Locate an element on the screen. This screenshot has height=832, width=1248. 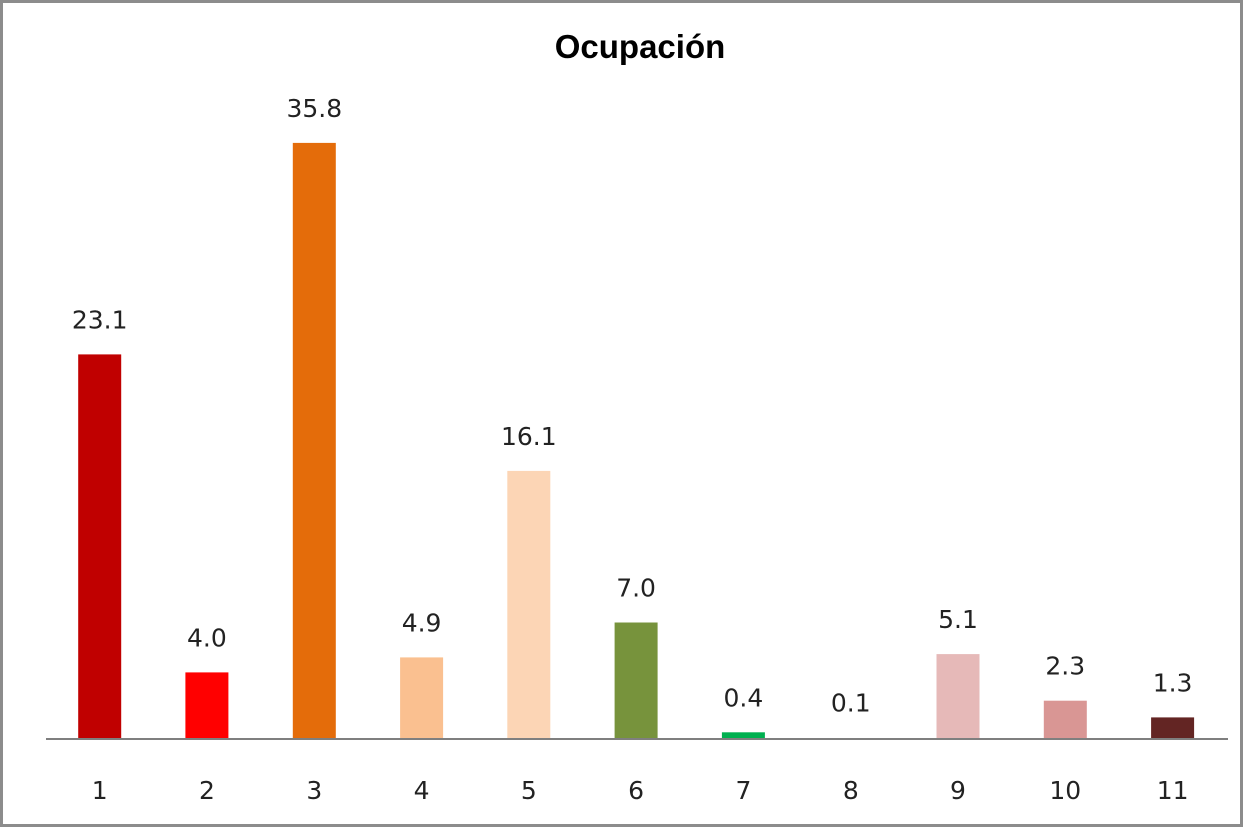
x-tick-label-2: 2 is located at coordinates (207, 790).